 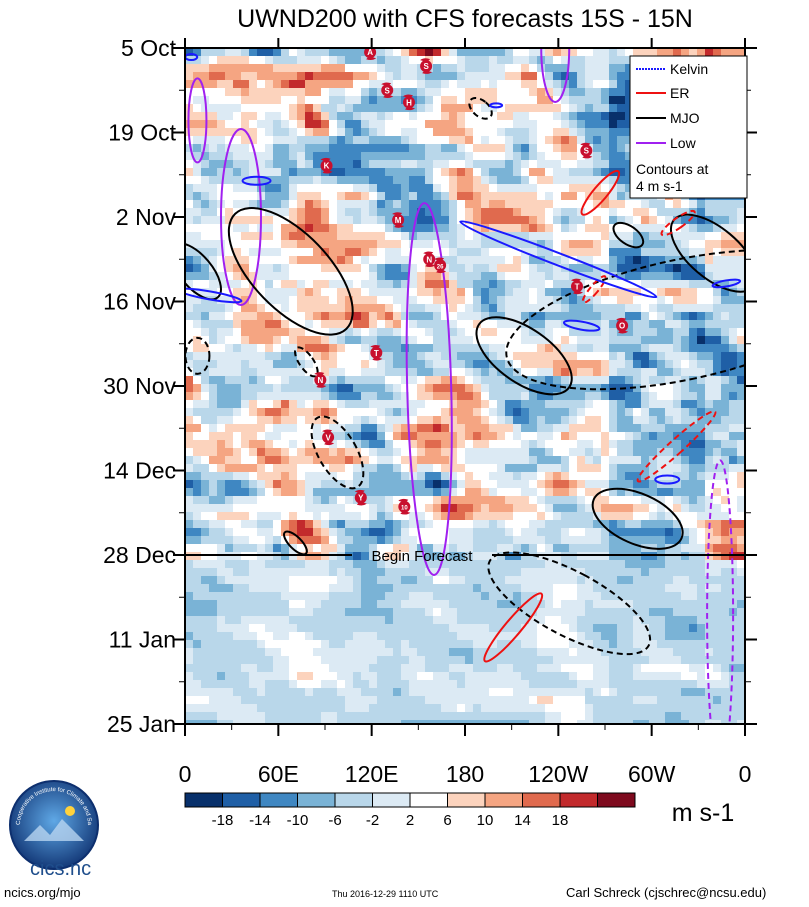 What do you see at coordinates (334, 820) in the screenshot?
I see `colorbar-label: -6` at bounding box center [334, 820].